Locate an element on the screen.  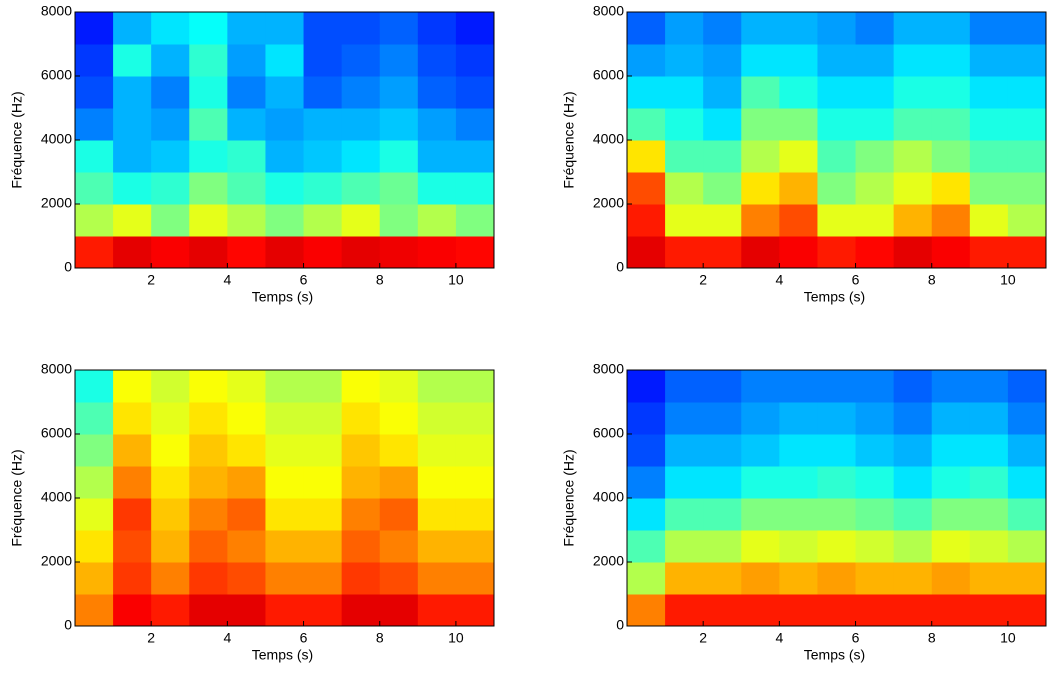
x-tick-label: 4 is located at coordinates (779, 638).